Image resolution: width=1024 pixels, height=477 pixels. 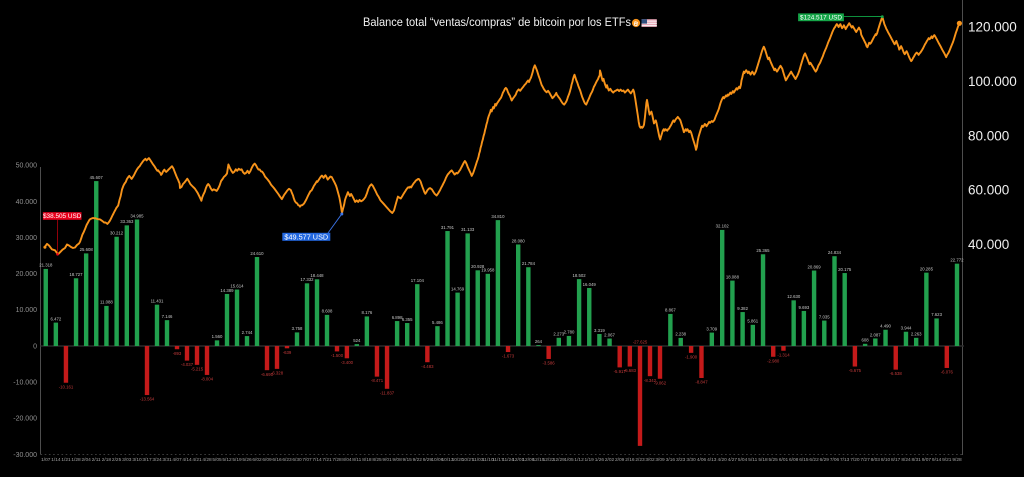 What do you see at coordinates (599, 330) in the screenshot?
I see `svg-text: 3.319` at bounding box center [599, 330].